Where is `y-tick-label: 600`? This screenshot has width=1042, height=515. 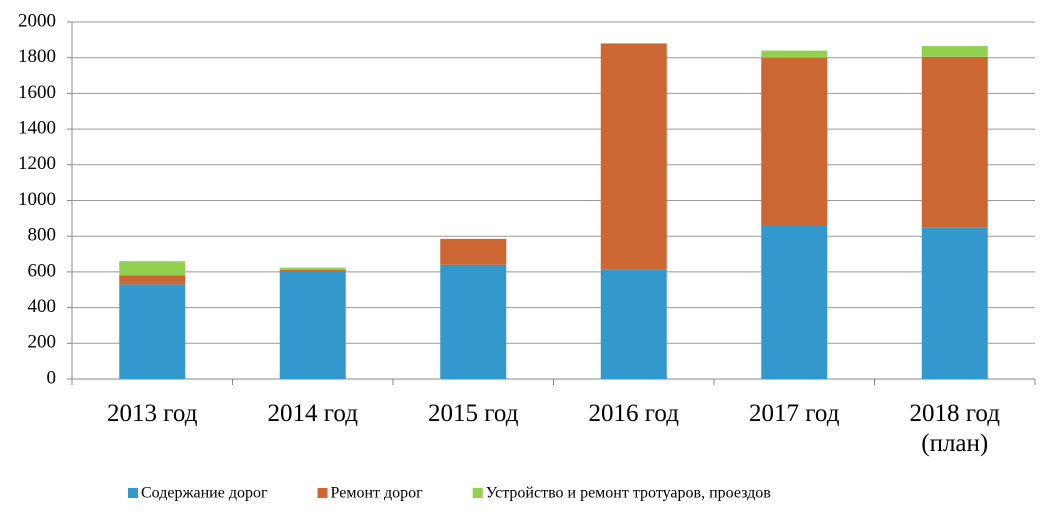
y-tick-label: 600 is located at coordinates (42, 270).